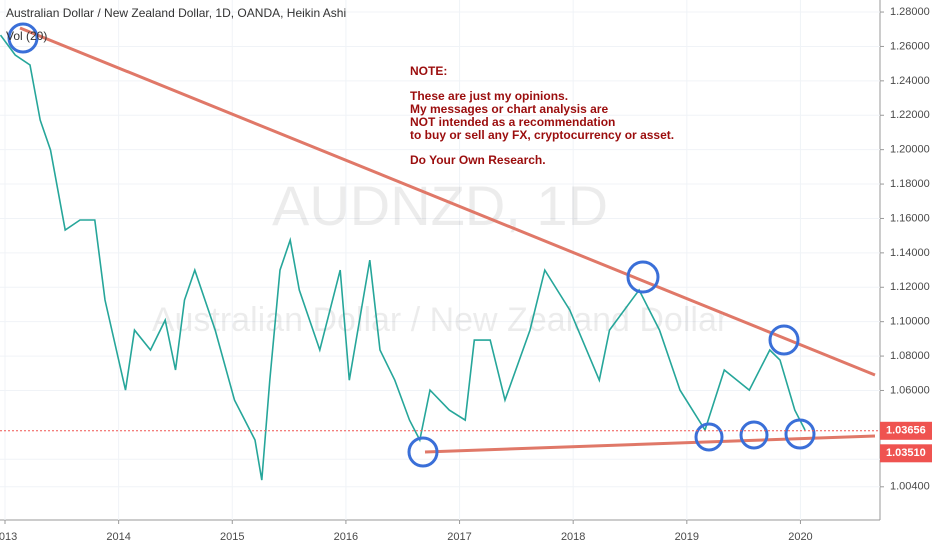 The image size is (932, 550). Describe the element at coordinates (650, 444) in the screenshot. I see `trend-line` at that location.